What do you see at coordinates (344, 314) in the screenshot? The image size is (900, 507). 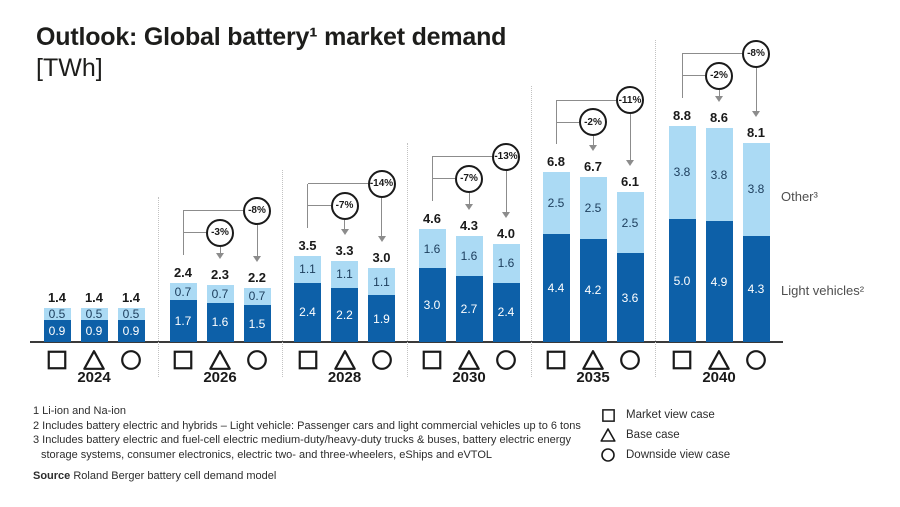 I see `bar-segment-light-vehicles: 2.2` at bounding box center [344, 314].